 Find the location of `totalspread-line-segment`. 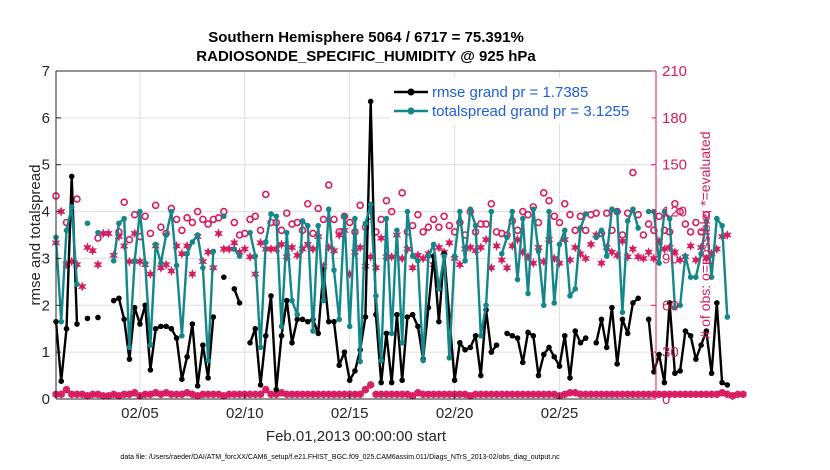

totalspread-line-segment is located at coordinates (688, 264).